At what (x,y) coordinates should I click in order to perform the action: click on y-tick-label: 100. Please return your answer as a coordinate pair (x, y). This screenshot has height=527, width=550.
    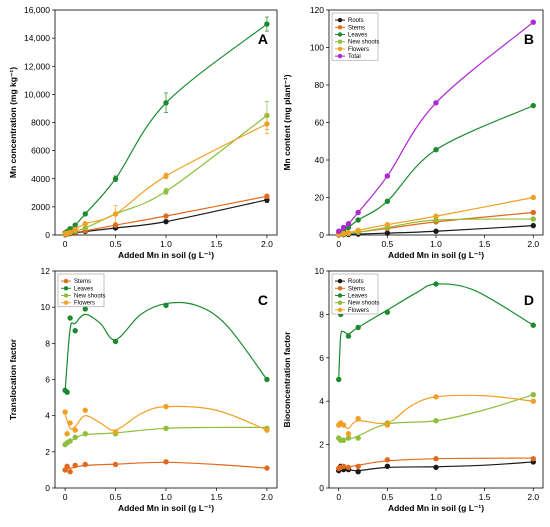
    Looking at the image, I should click on (317, 48).